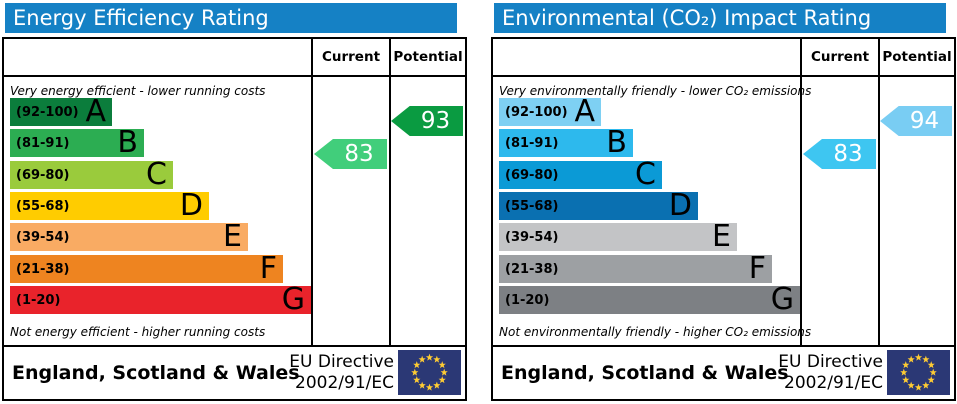  I want to click on potential-rating-arrow: 93, so click(427, 121).